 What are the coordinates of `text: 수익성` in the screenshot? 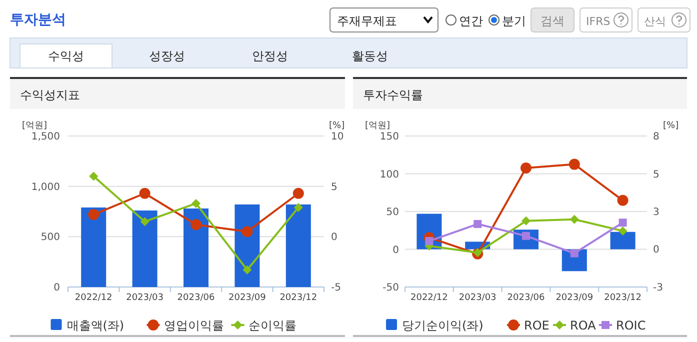 It's located at (66, 56).